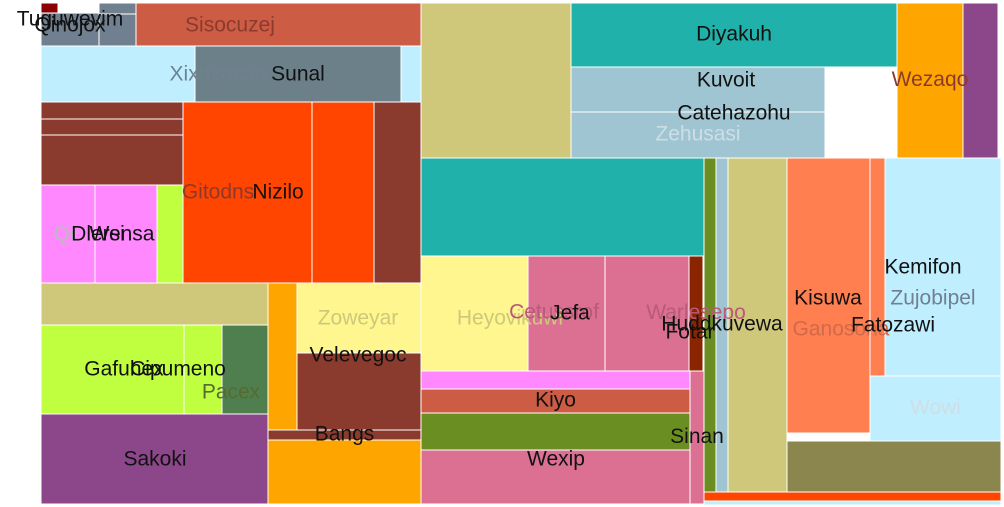 The image size is (1004, 507). I want to click on treemap-tile-ganosona, so click(828, 295).